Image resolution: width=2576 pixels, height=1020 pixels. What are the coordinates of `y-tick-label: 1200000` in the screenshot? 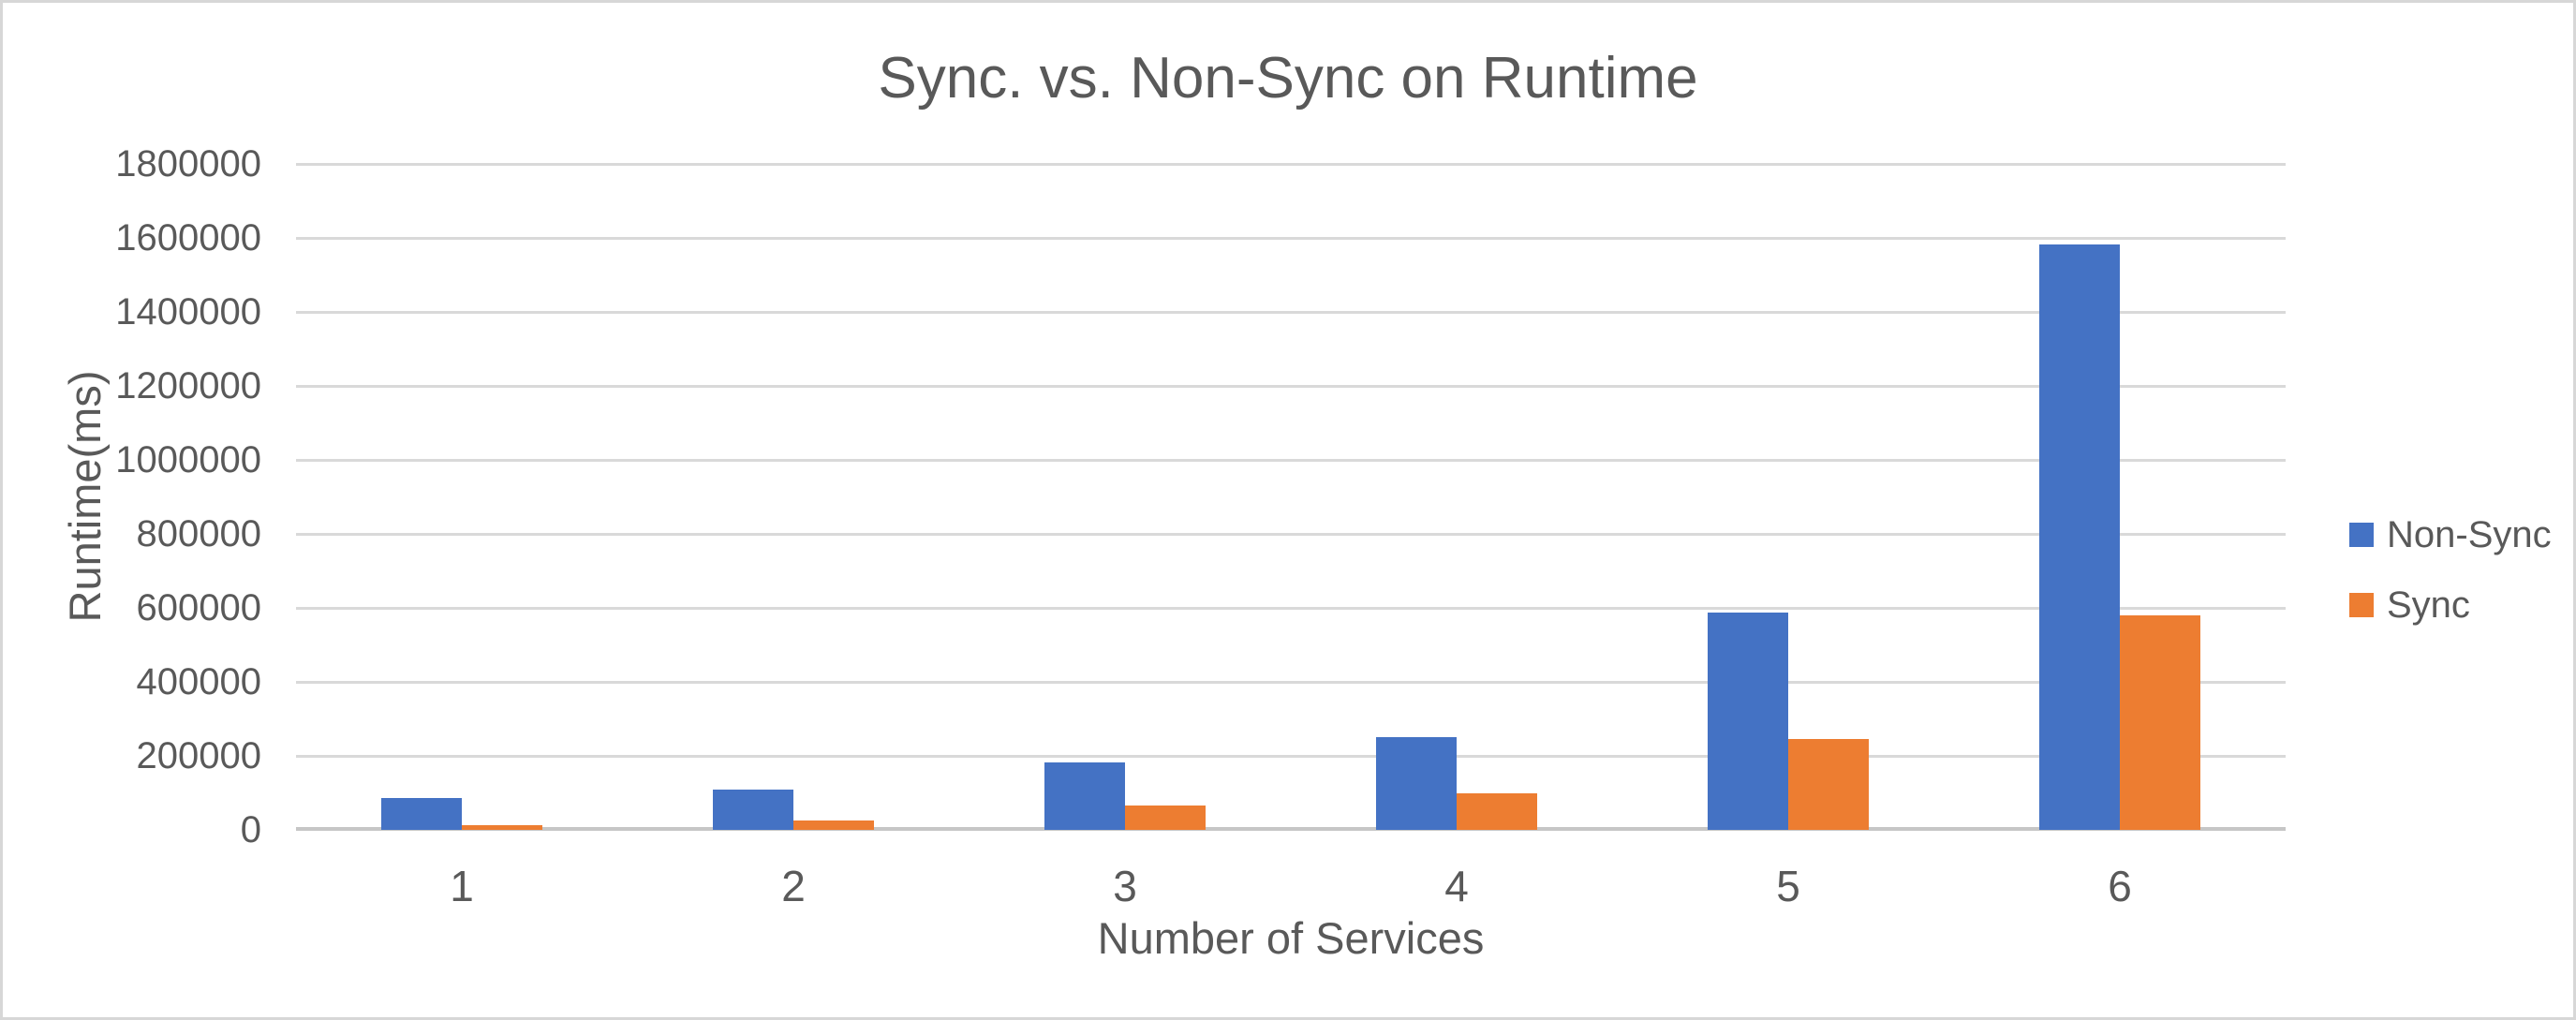 It's located at (188, 386).